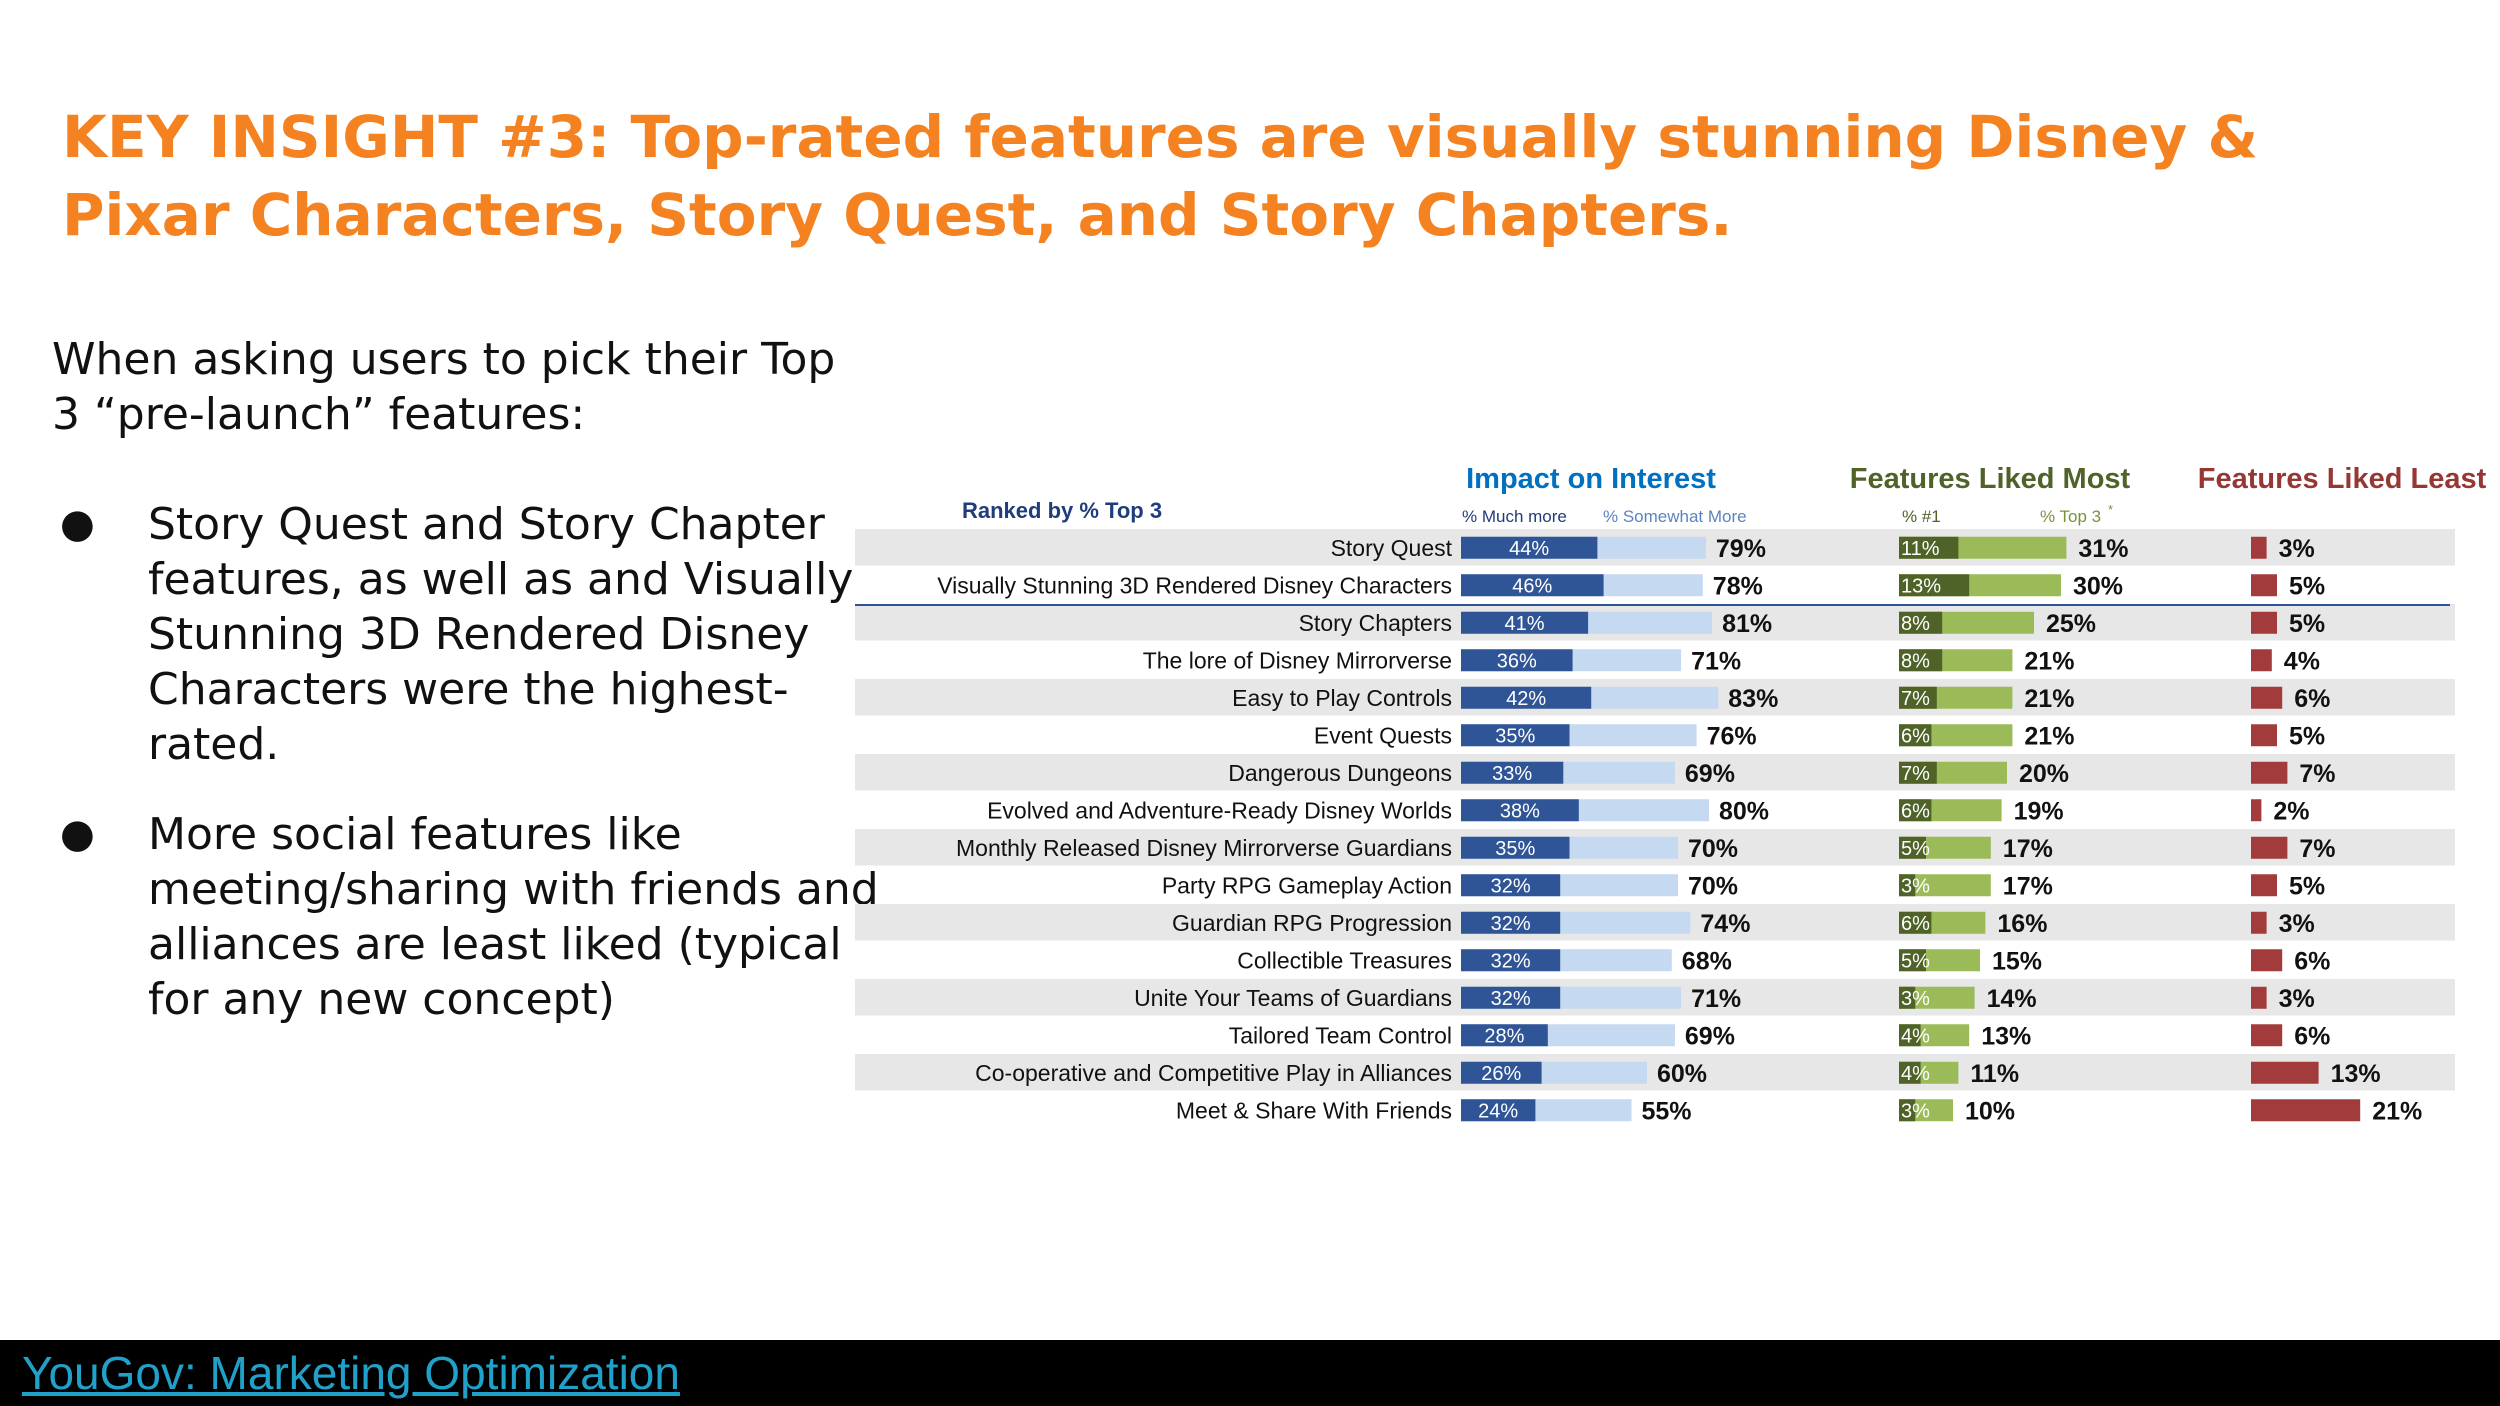 The width and height of the screenshot is (2500, 1406). What do you see at coordinates (1293, 998) in the screenshot?
I see `category-label: Unite Your Teams of Guardians` at bounding box center [1293, 998].